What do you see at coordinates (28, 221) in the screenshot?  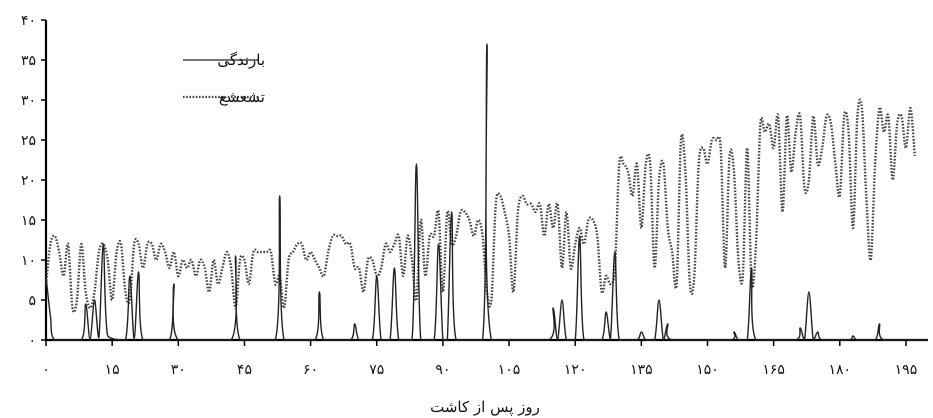 I see `y-tick-label: ۱۵` at bounding box center [28, 221].